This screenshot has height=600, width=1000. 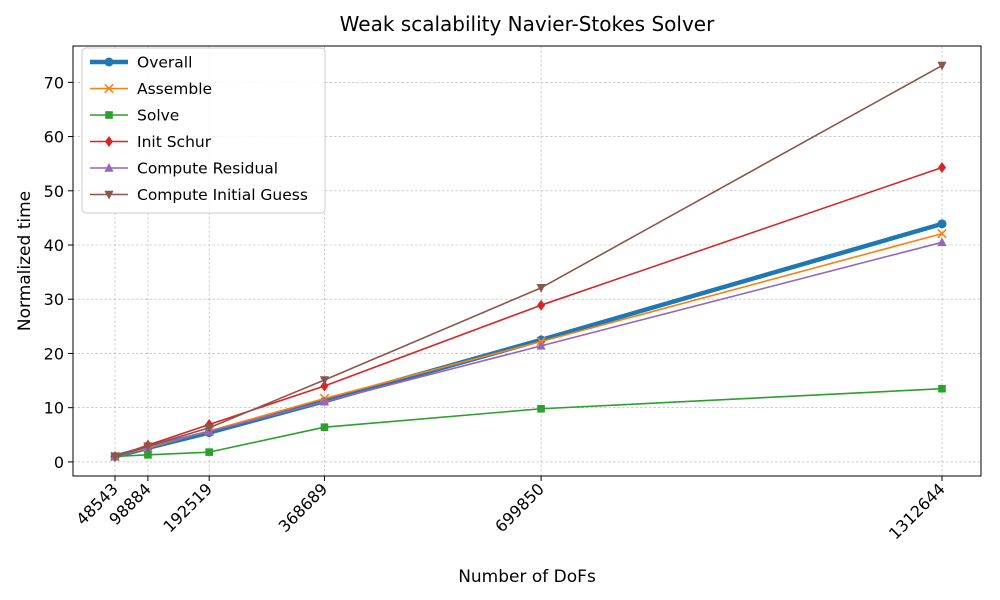 I want to click on y-tick-label: 0, so click(x=59, y=462).